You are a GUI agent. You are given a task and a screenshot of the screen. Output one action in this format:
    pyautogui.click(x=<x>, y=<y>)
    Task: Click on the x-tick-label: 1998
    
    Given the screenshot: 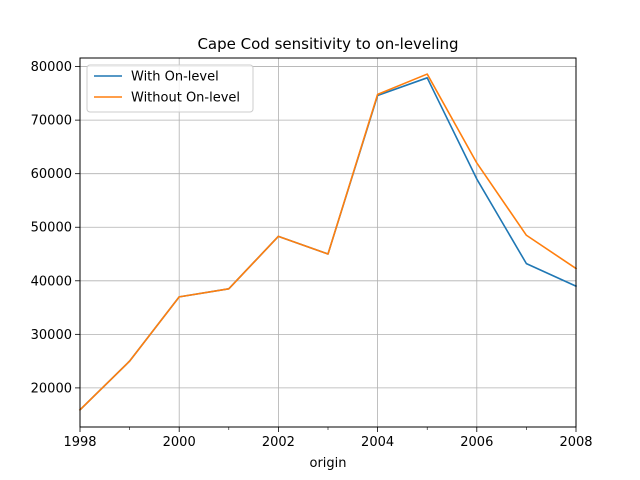 What is the action you would take?
    pyautogui.click(x=79, y=442)
    